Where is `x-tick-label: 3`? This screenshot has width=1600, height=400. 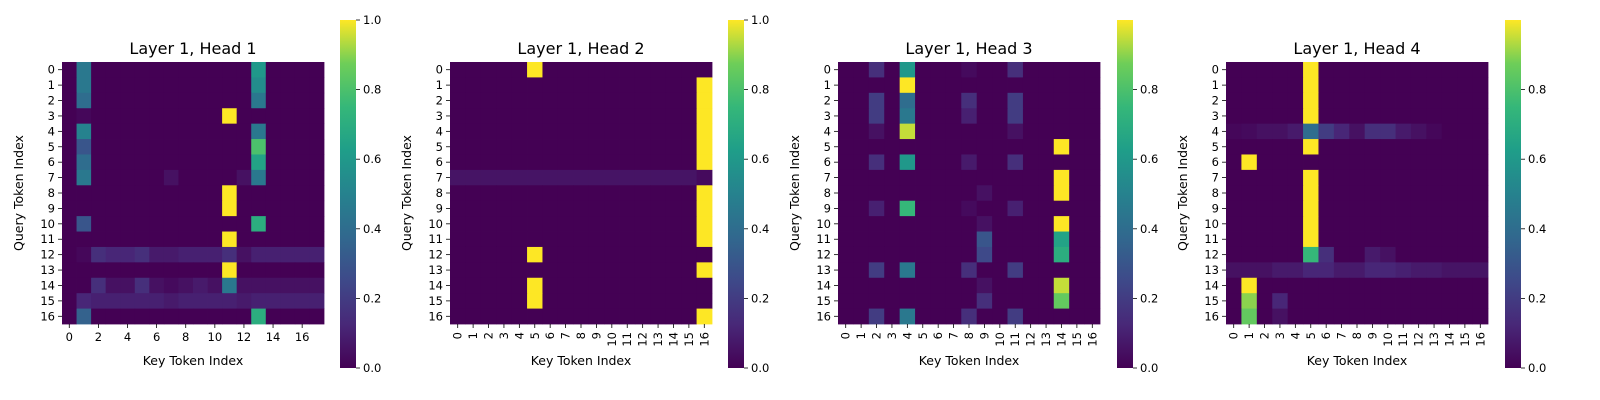
x-tick-label: 3 is located at coordinates (1280, 335).